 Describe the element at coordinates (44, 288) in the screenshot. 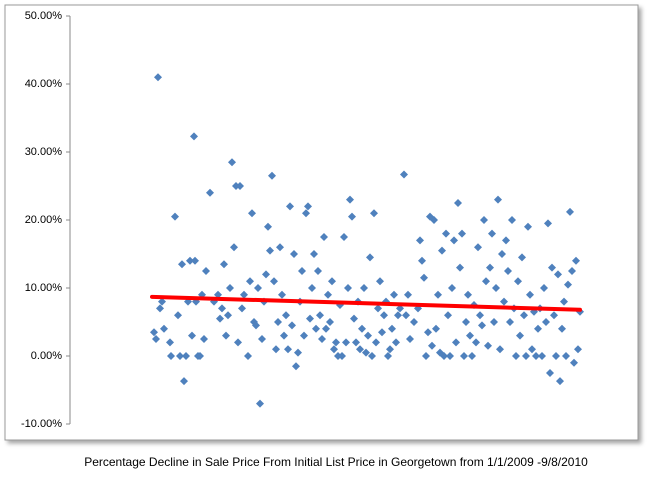

I see `y-tick-label: 10.00%` at that location.